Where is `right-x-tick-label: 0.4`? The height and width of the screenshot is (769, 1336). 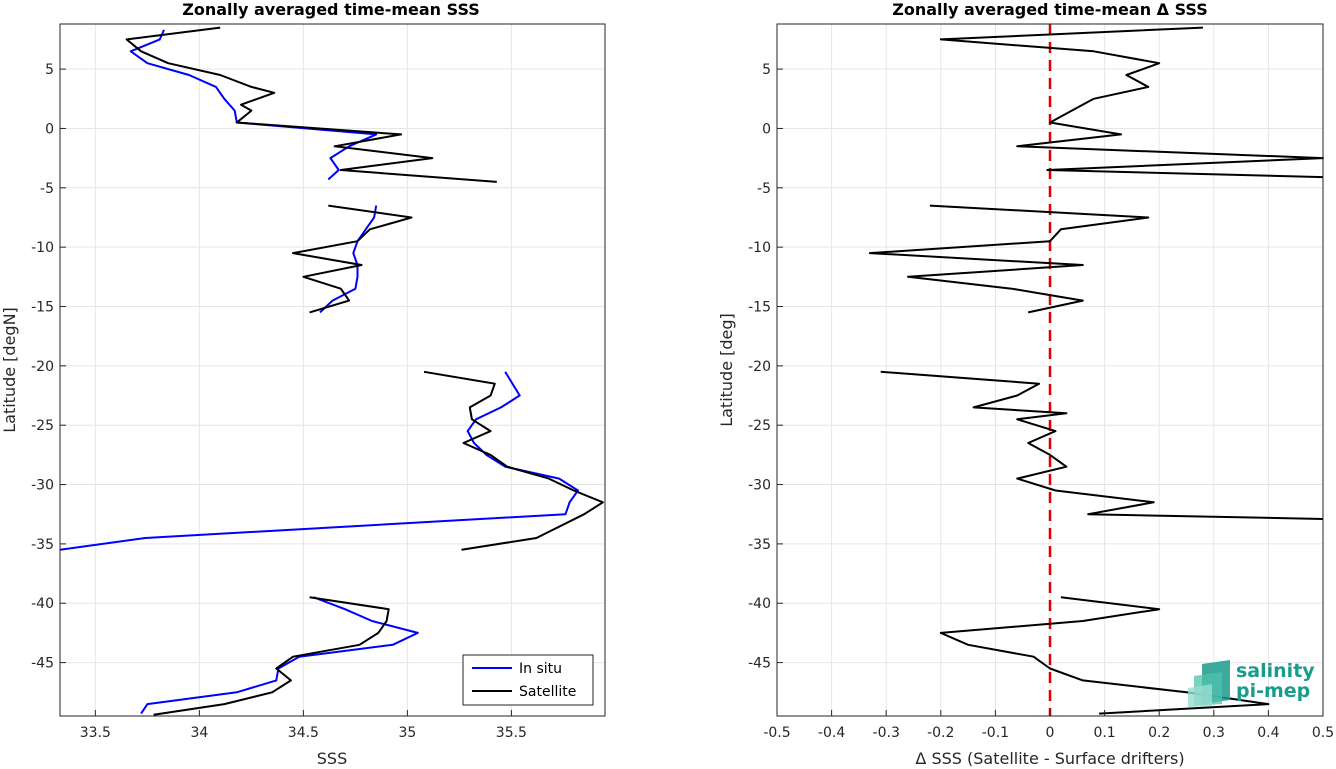 right-x-tick-label: 0.4 is located at coordinates (1268, 733).